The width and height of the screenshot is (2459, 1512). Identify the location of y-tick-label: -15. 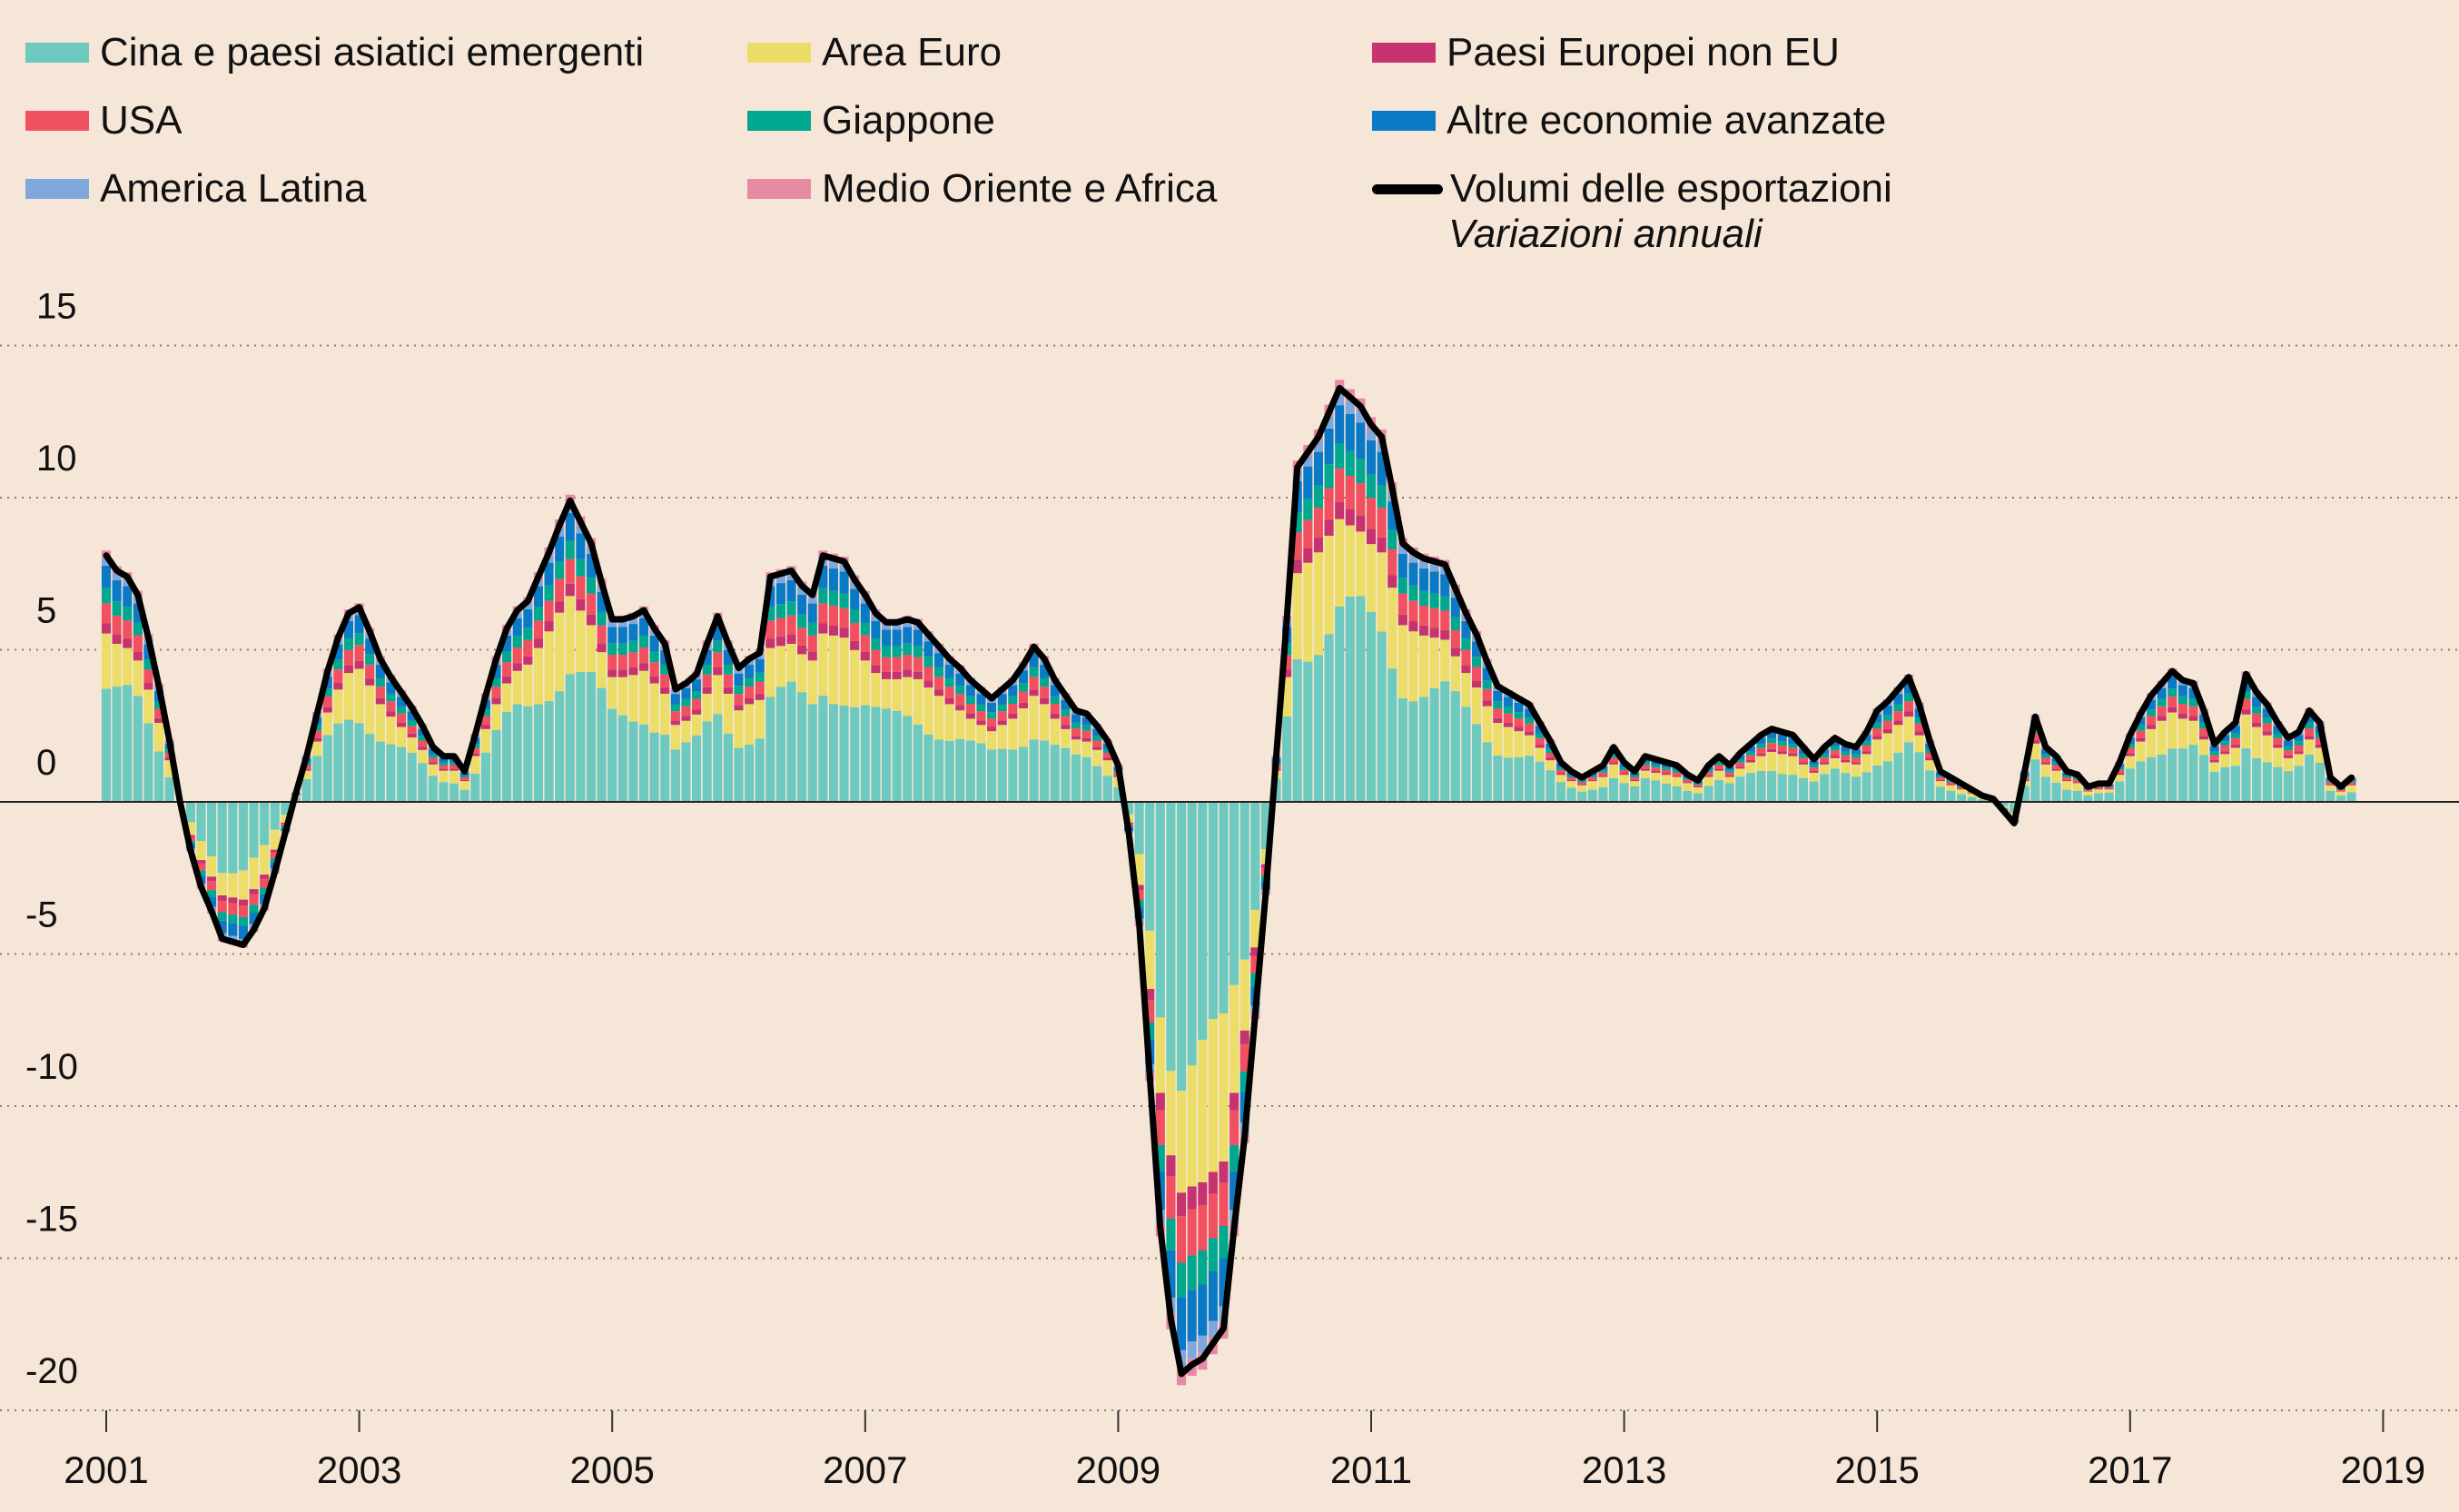
(51, 1220).